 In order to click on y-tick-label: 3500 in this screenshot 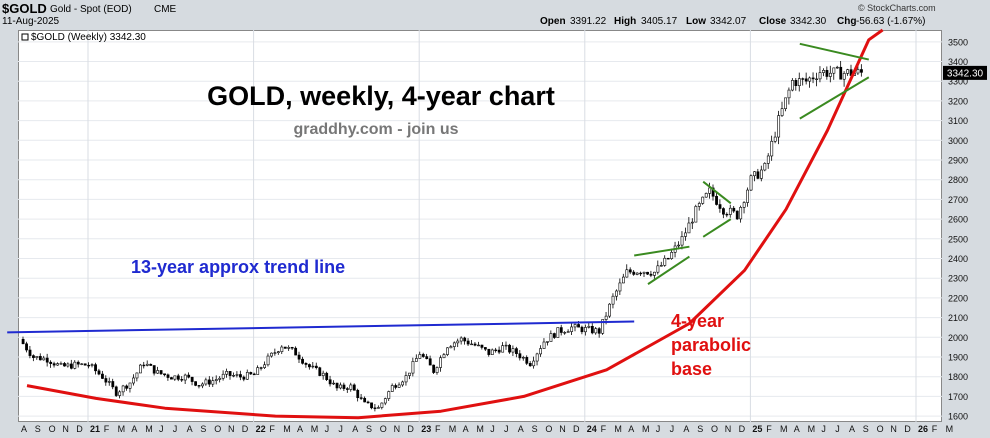, I will do `click(958, 42)`.